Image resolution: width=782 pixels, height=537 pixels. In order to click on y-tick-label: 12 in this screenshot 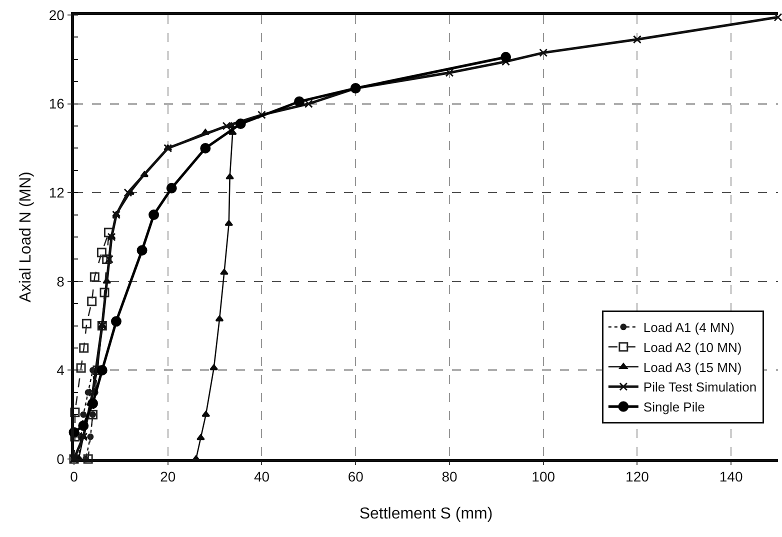, I will do `click(56, 192)`.